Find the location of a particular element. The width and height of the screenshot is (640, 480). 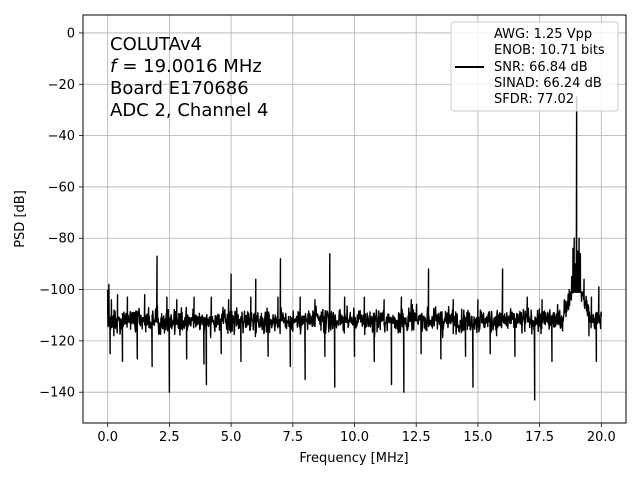

y-tick-label: −120 is located at coordinates (57, 341).